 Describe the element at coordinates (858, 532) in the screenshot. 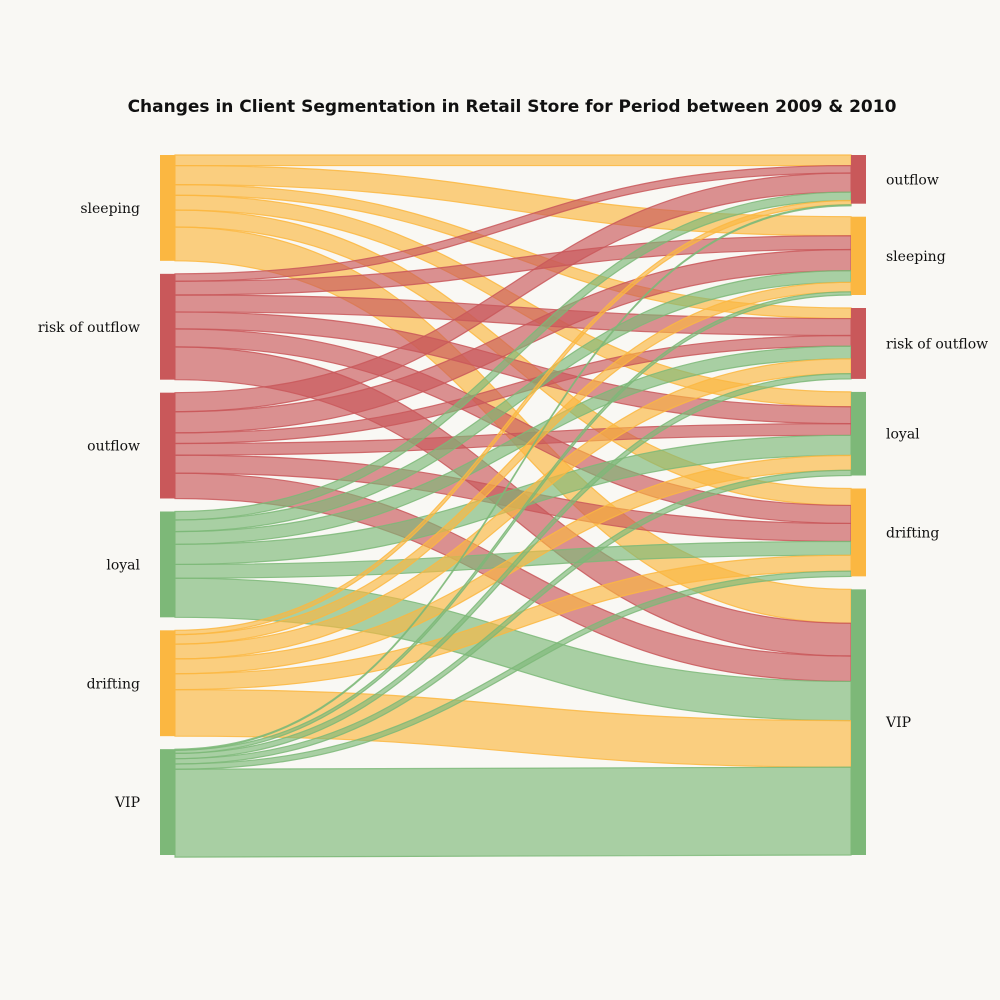

I see `right-node-drifting` at that location.